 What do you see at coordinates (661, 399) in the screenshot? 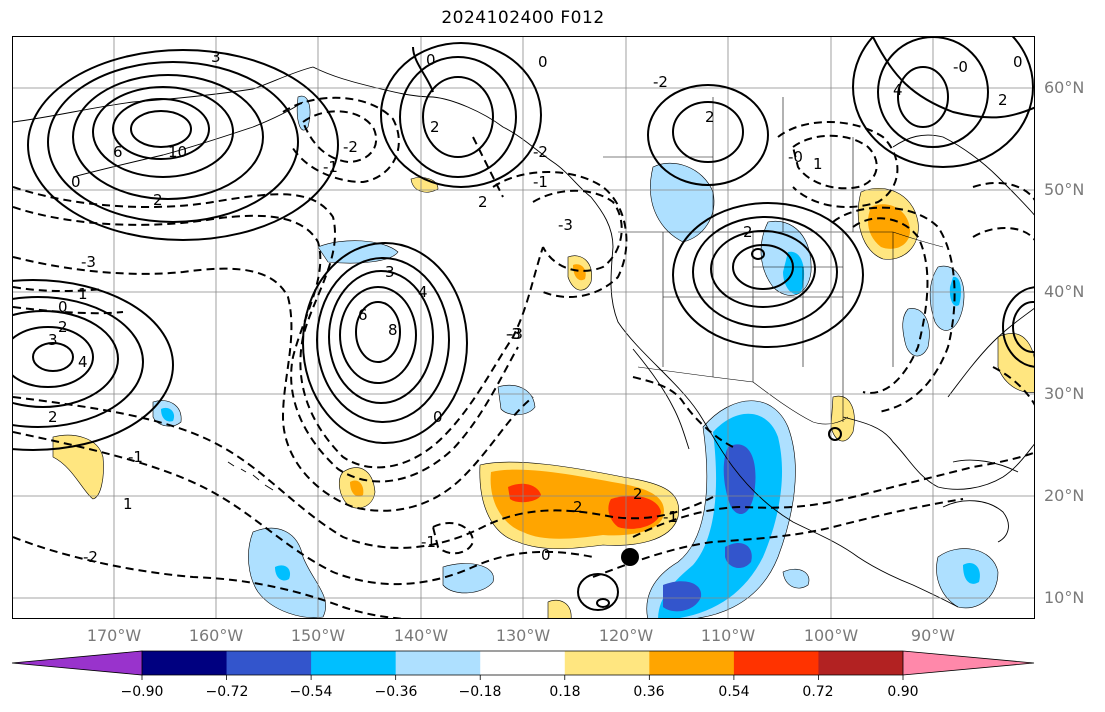
I see `coastline-baja` at bounding box center [661, 399].